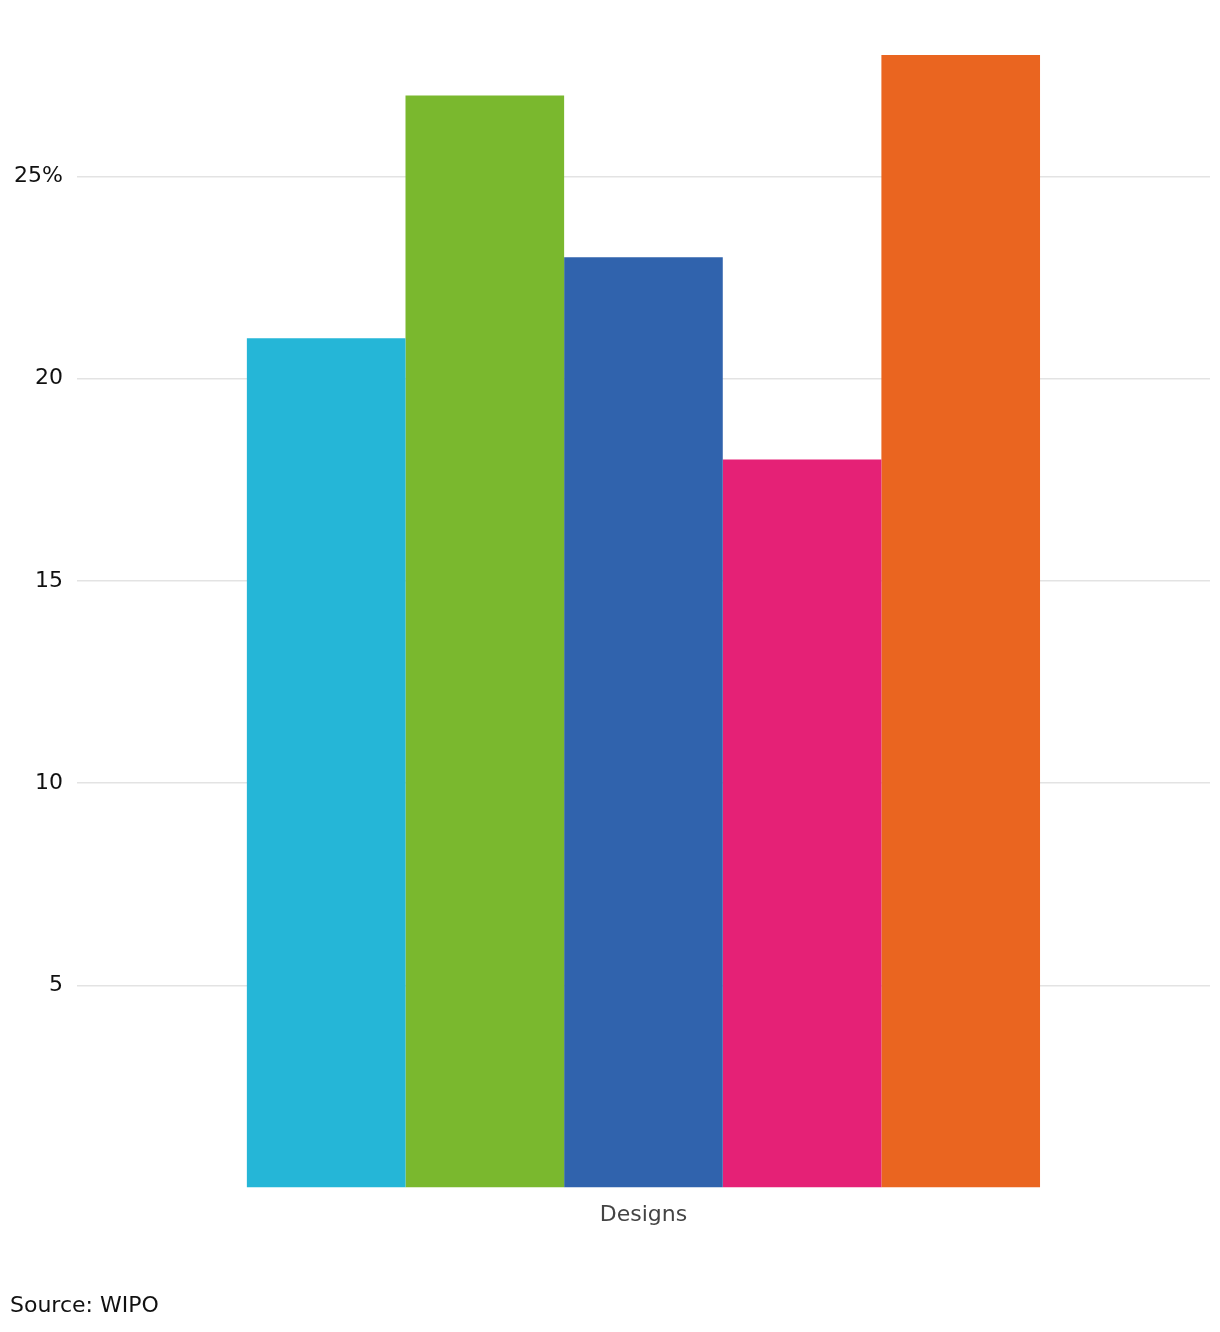  I want to click on y-tick-label: 15, so click(48, 579).